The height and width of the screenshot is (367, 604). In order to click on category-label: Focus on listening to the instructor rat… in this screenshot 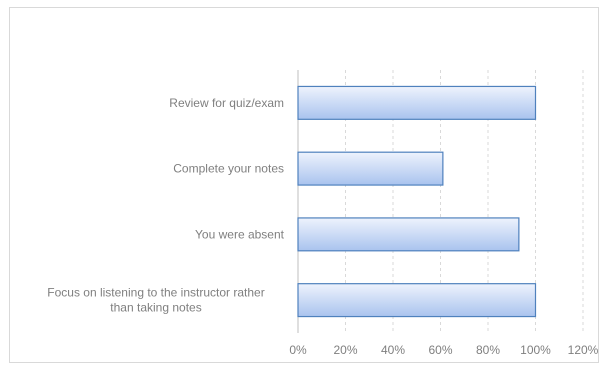, I will do `click(155, 300)`.